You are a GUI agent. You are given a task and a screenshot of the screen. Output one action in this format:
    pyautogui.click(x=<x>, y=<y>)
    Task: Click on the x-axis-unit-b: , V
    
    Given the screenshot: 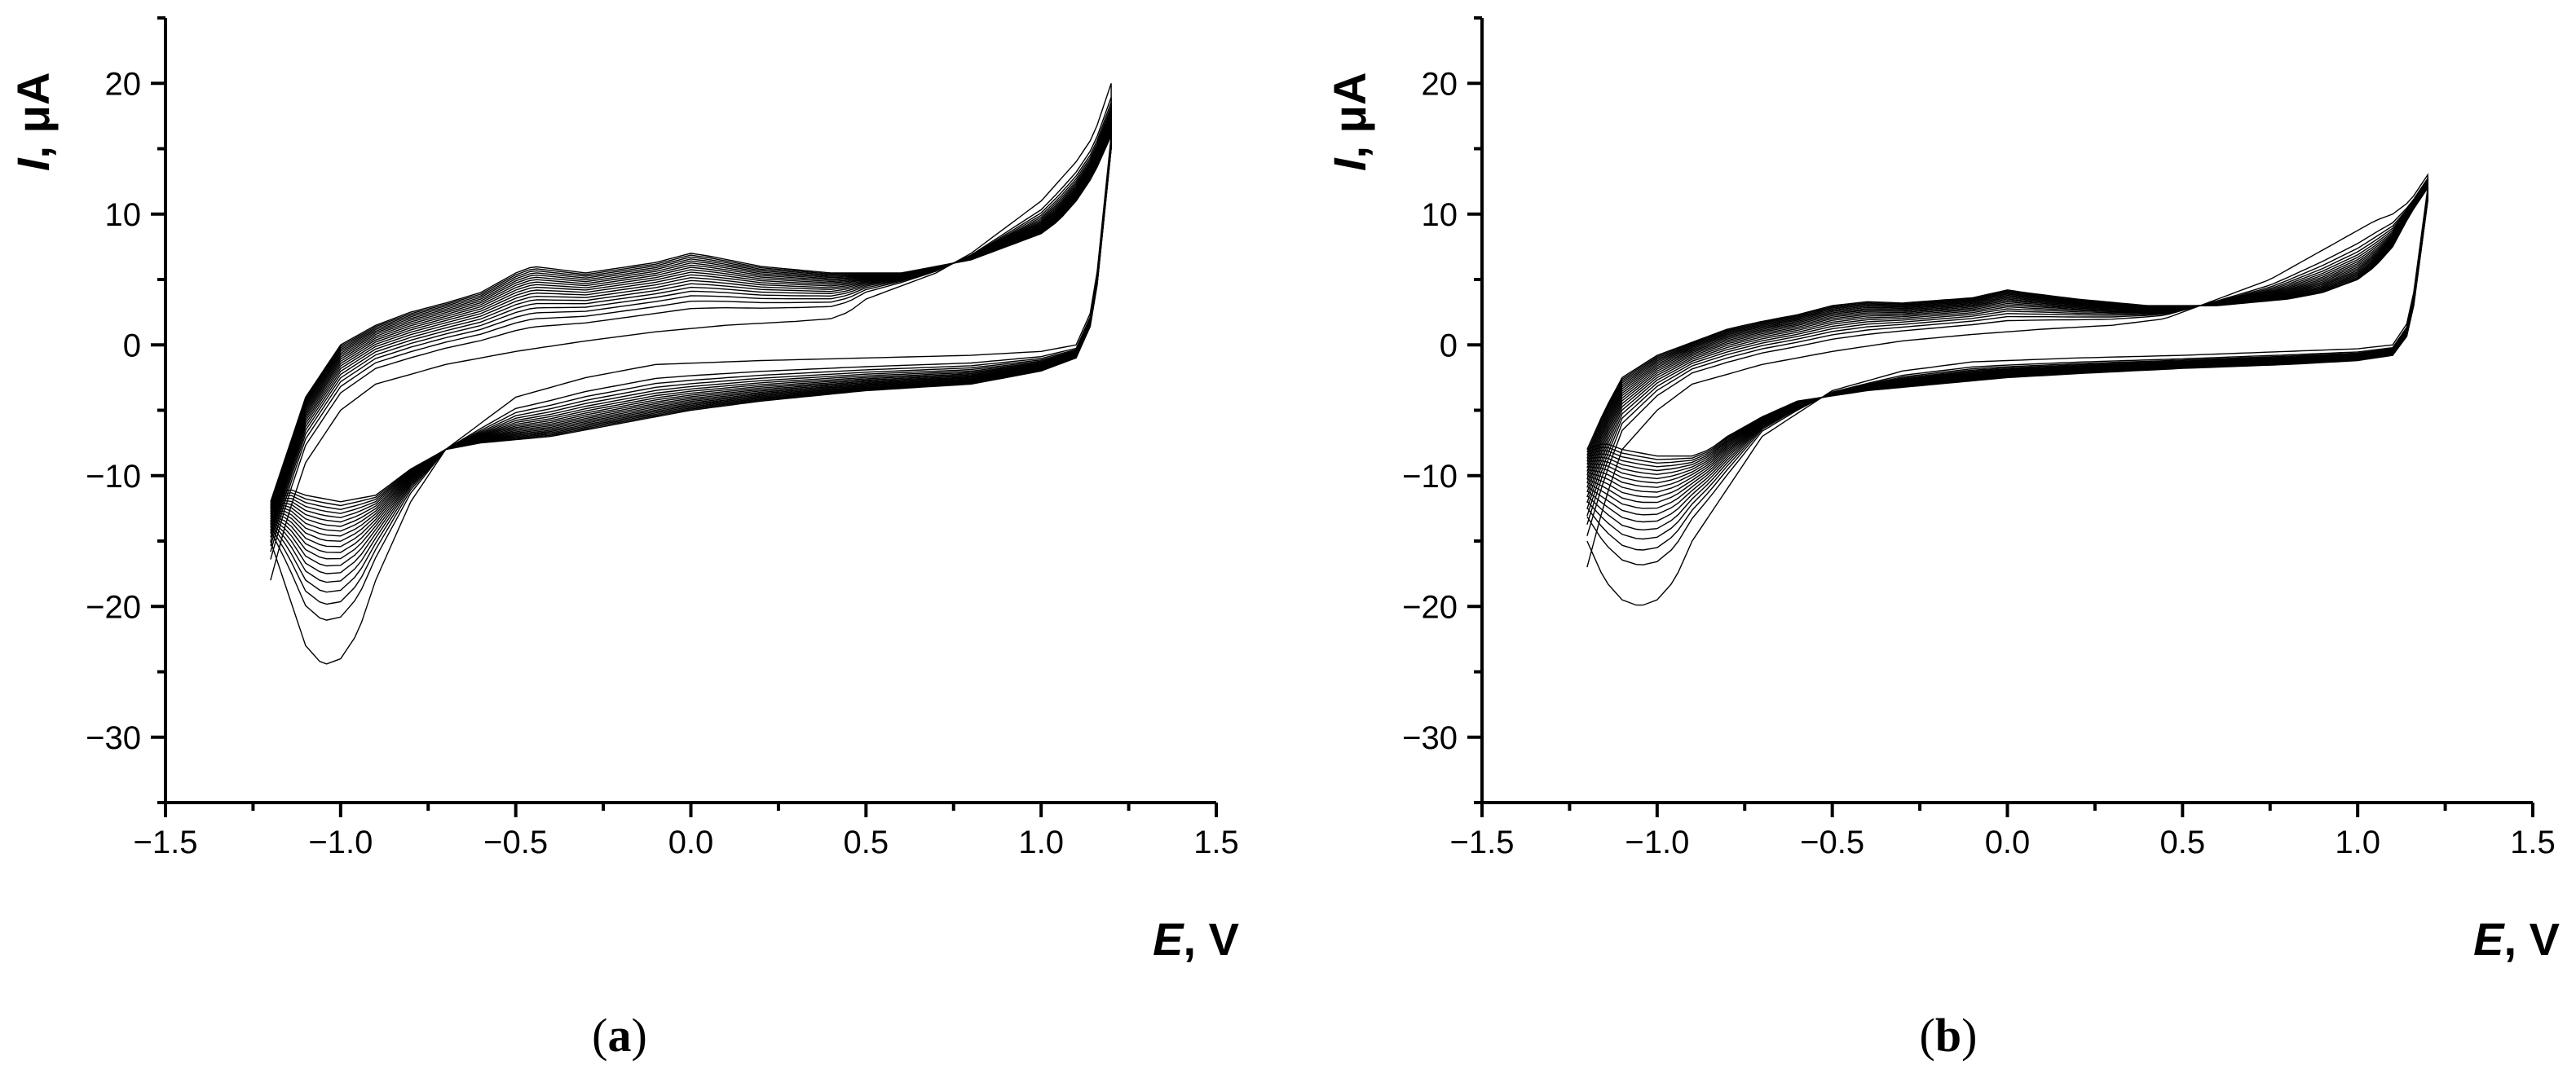 What is the action you would take?
    pyautogui.click(x=2532, y=939)
    